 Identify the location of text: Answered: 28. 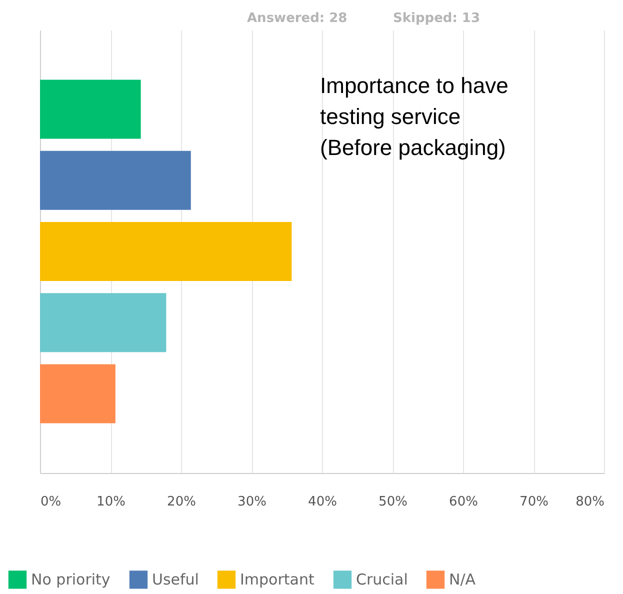
(297, 18).